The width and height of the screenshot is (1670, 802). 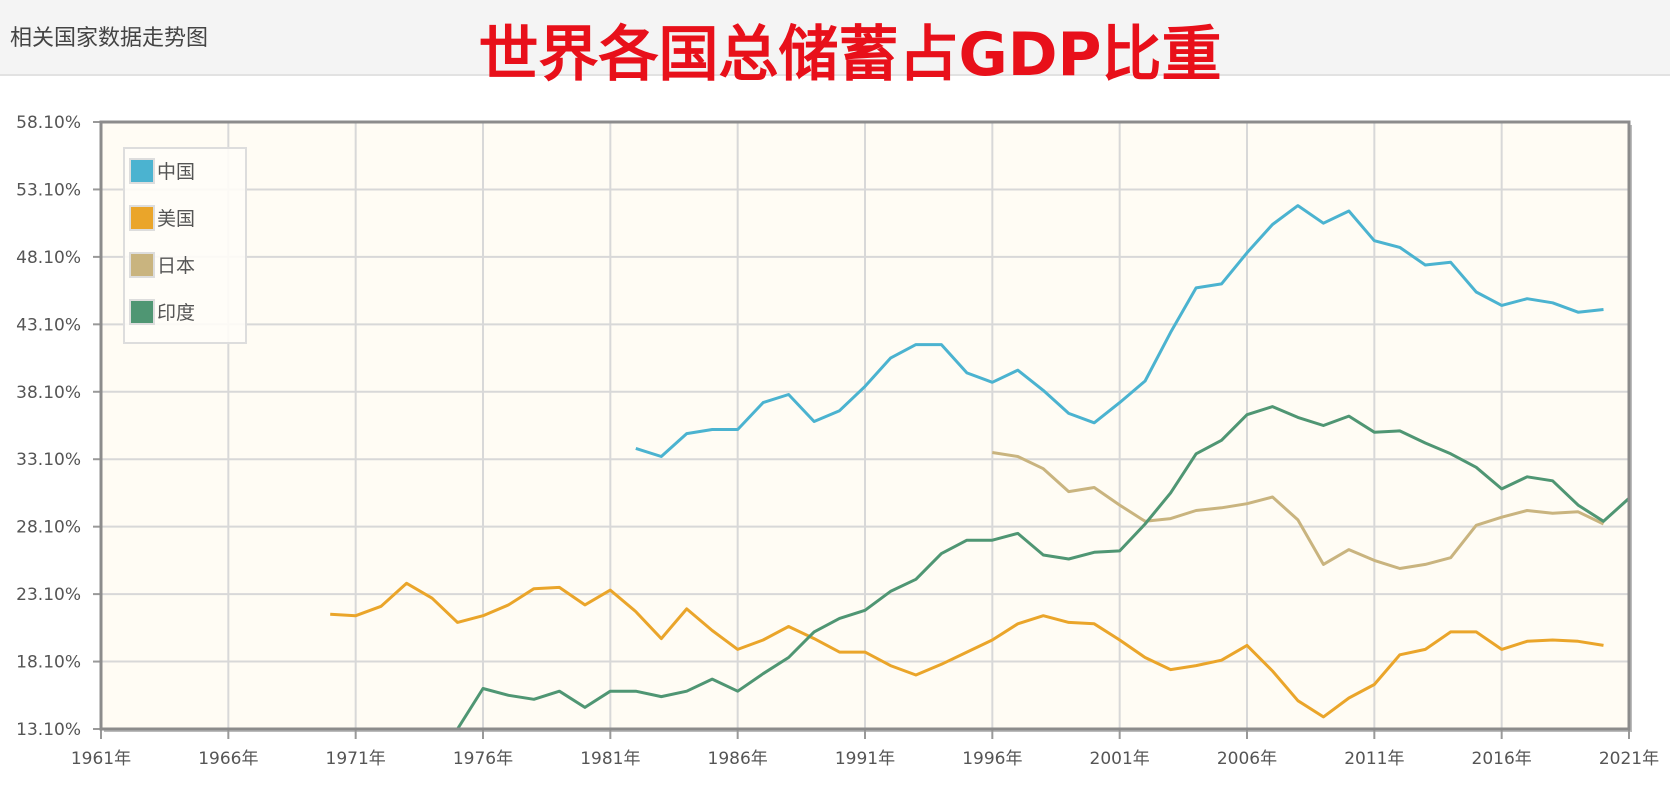 I want to click on x-tick-label: 2021年, so click(x=1629, y=759).